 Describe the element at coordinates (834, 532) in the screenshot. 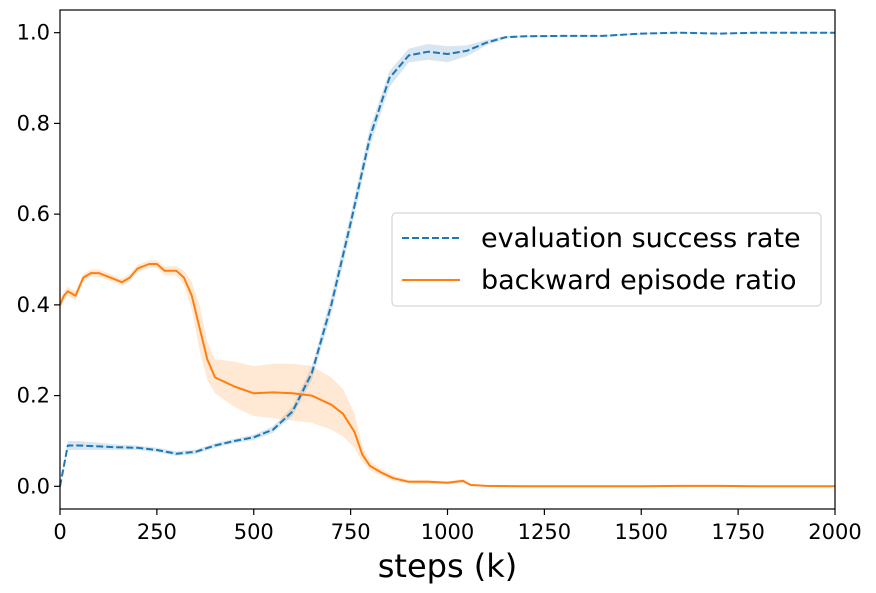

I see `x-tick-label: 2000` at that location.